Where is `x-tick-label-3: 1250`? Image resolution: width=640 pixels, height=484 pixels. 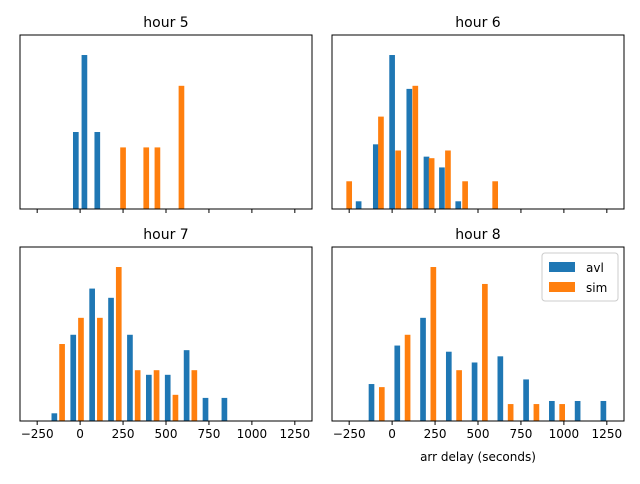
x-tick-label-3: 1250 is located at coordinates (295, 434).